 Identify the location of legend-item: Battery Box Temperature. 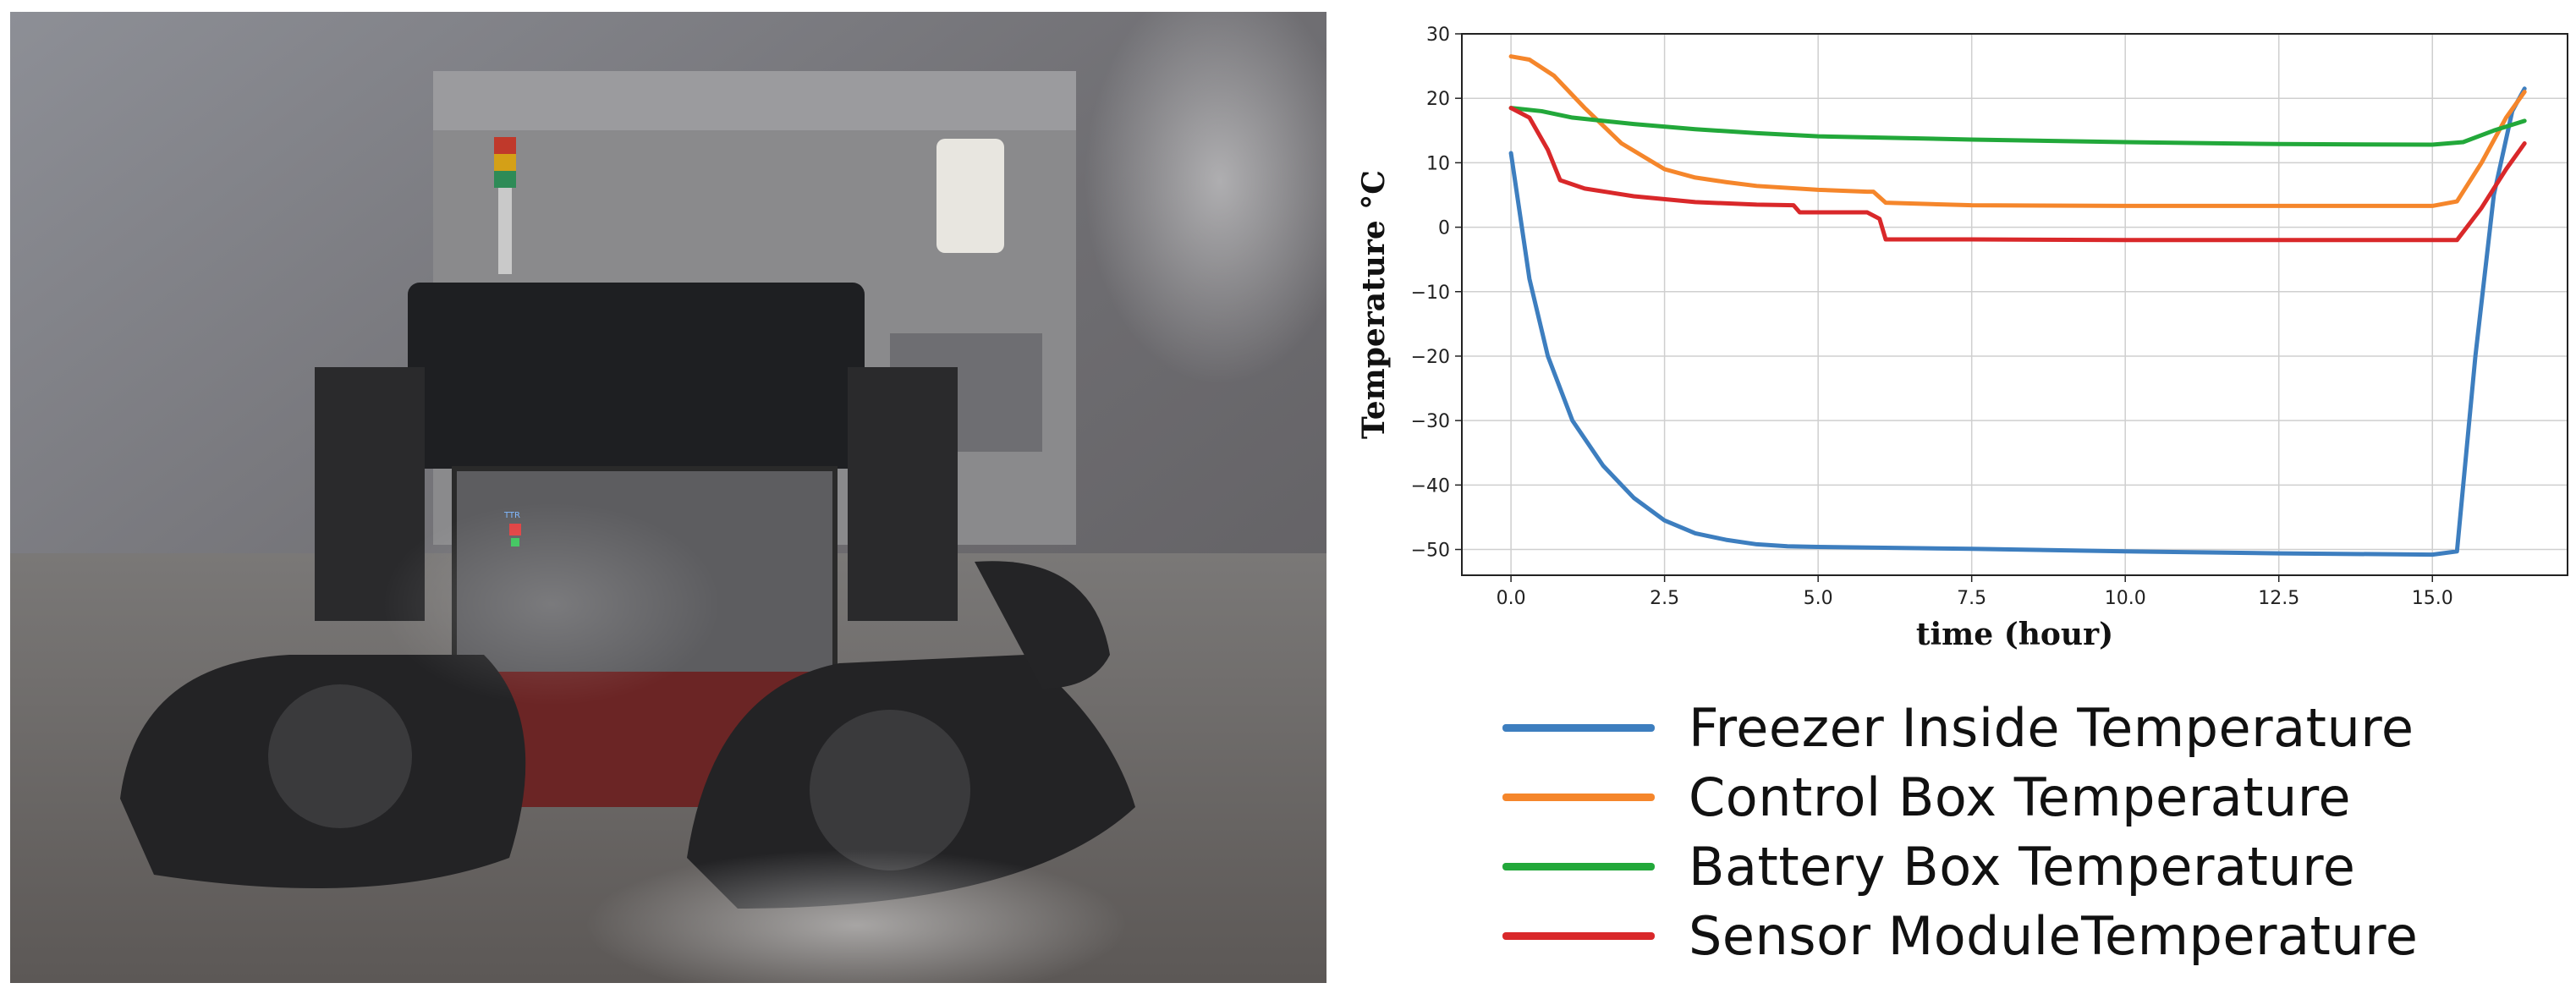
(1997, 866).